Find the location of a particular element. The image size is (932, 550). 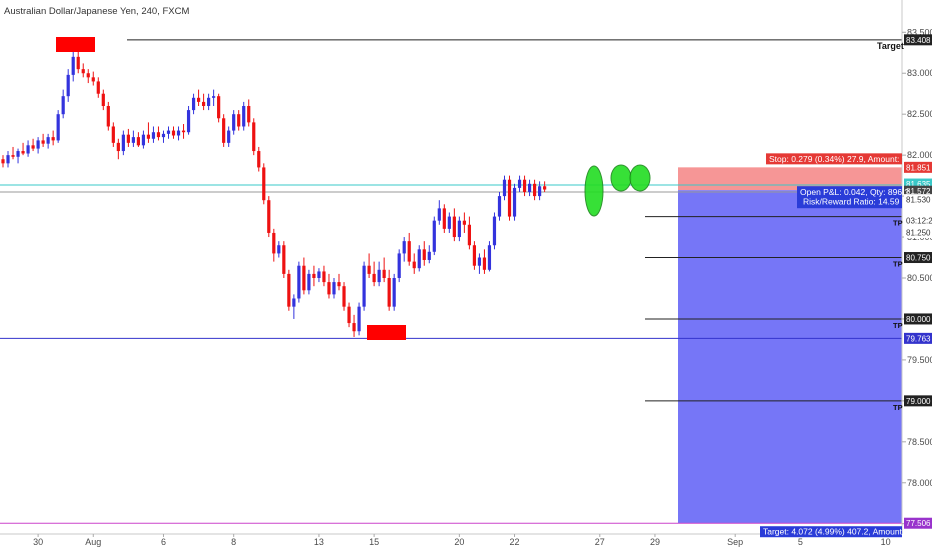

low-target-price-badge-bg is located at coordinates (918, 523).